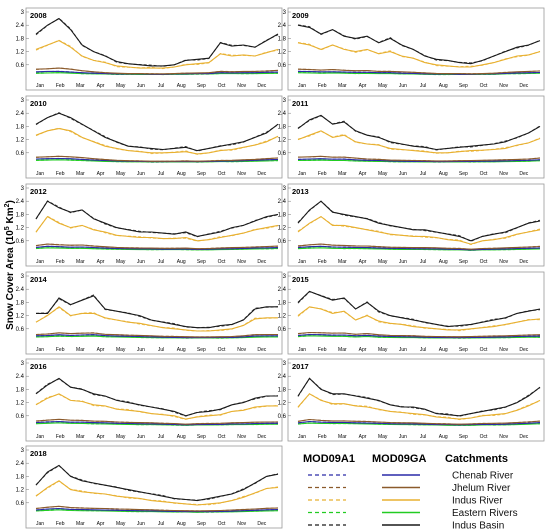 The width and height of the screenshot is (550, 532). I want to click on panel-title: 2017, so click(300, 366).